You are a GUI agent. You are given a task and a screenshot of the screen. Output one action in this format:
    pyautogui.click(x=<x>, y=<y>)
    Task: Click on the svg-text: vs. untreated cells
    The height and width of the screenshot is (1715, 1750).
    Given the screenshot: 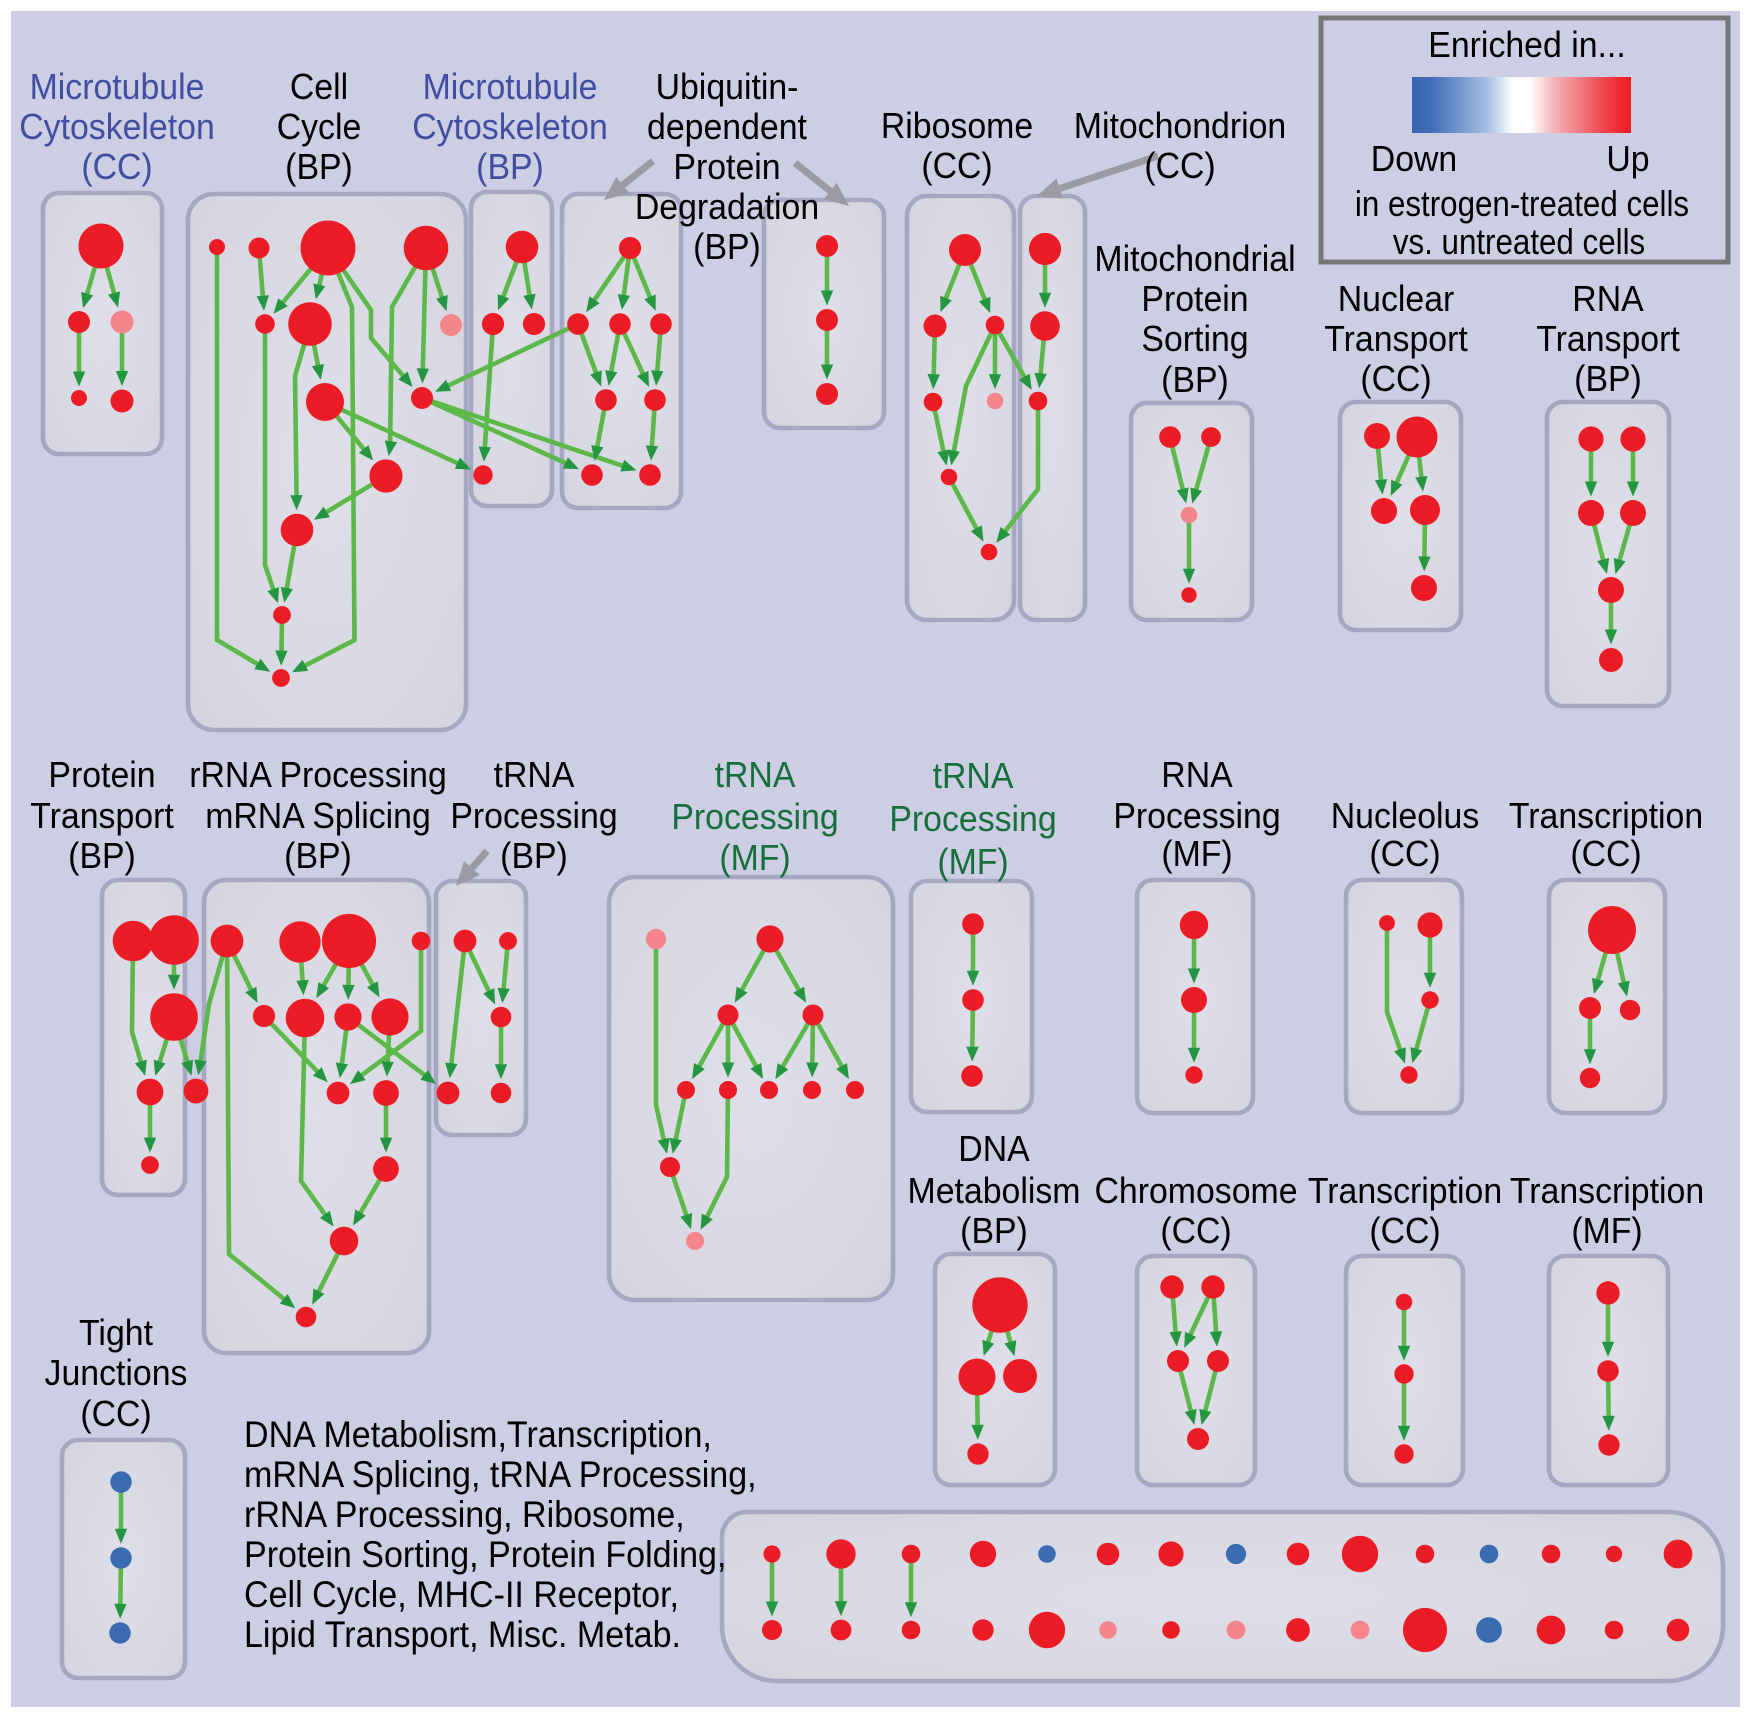 What is the action you would take?
    pyautogui.click(x=1519, y=242)
    